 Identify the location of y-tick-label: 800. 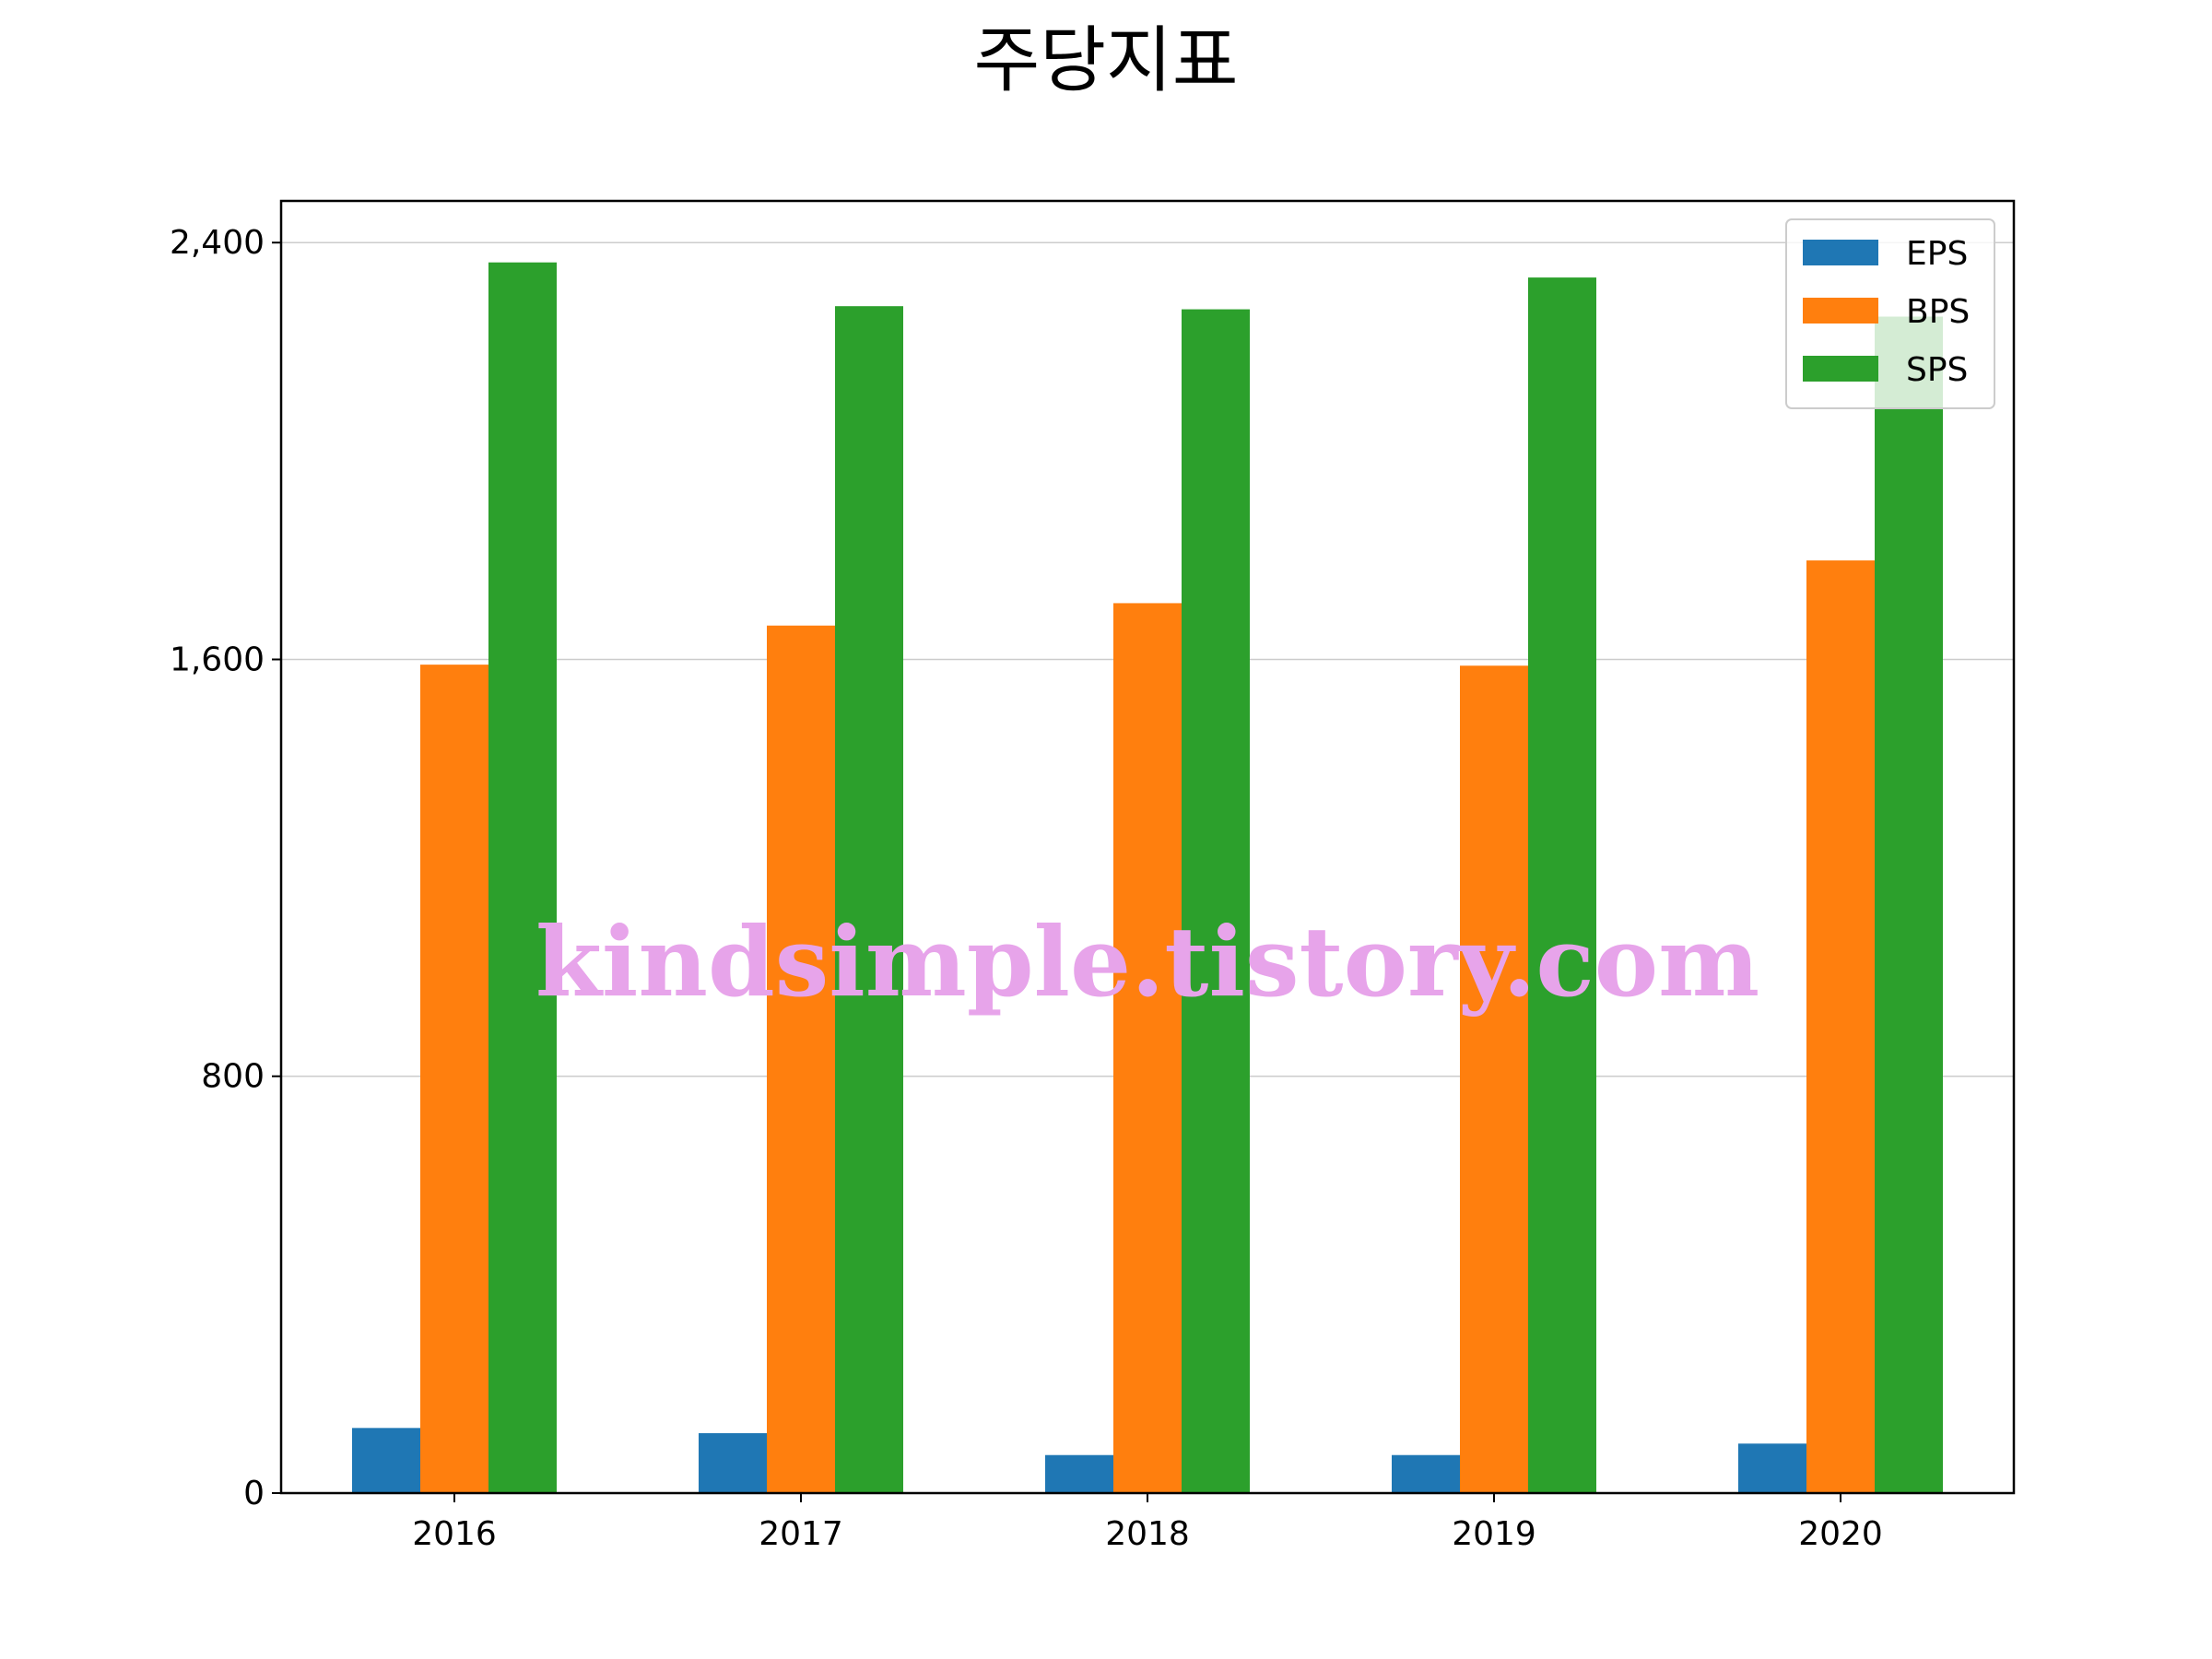
(233, 1077).